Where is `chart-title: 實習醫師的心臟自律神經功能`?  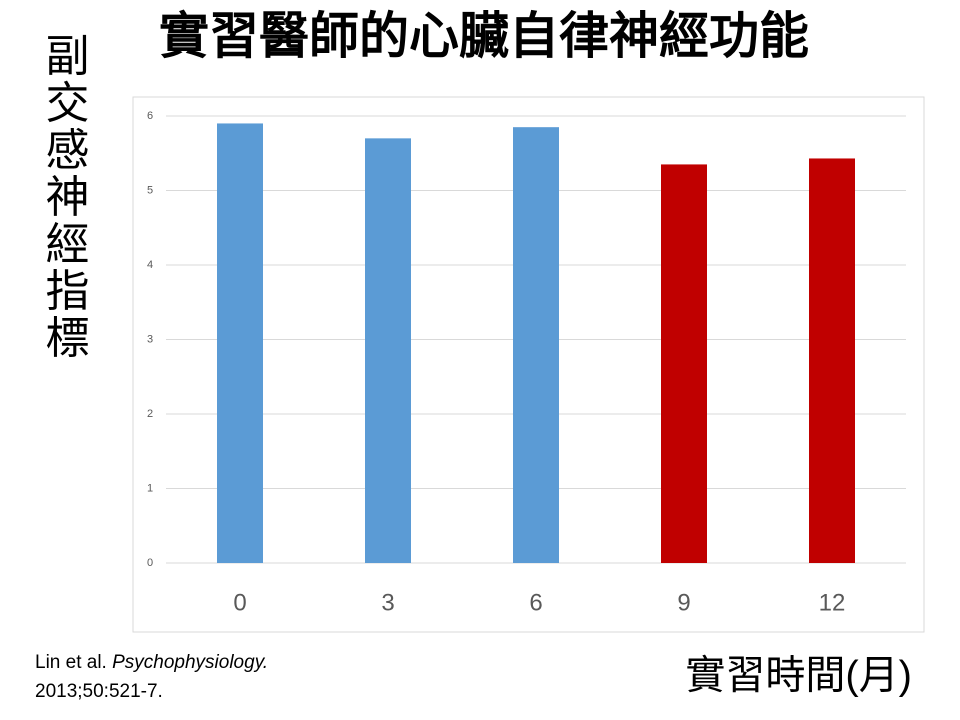
chart-title: 實習醫師的心臟自律神經功能 is located at coordinates (484, 36).